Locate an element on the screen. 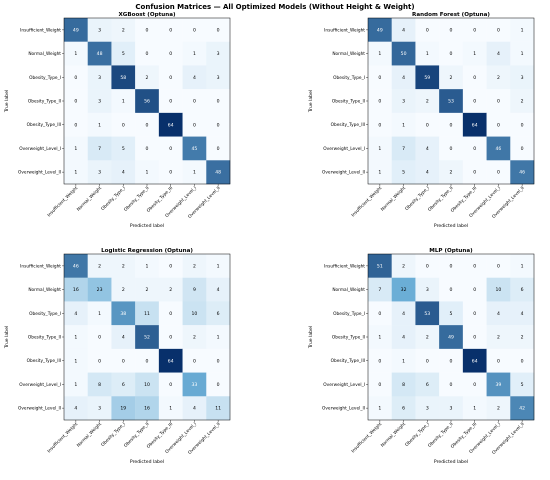 The image size is (550, 480). cell-value: 53 is located at coordinates (451, 102).